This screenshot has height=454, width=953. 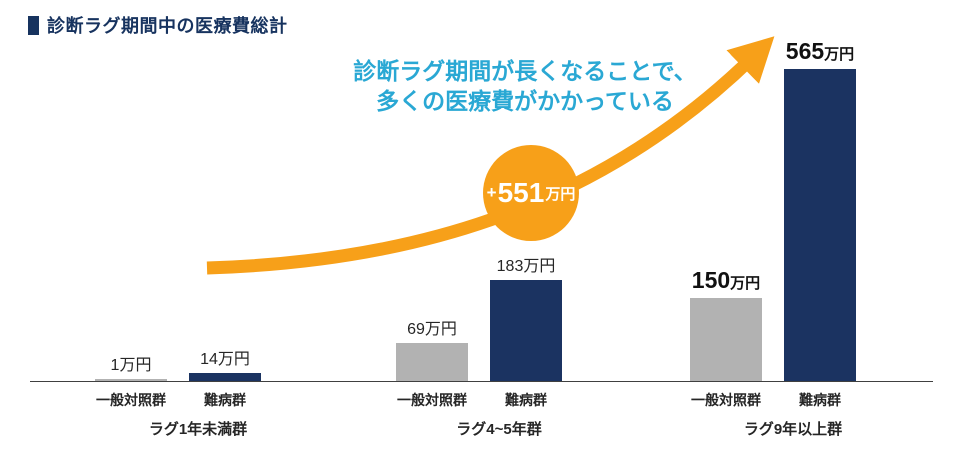 I want to click on bar-value-number: 69, so click(x=416, y=329).